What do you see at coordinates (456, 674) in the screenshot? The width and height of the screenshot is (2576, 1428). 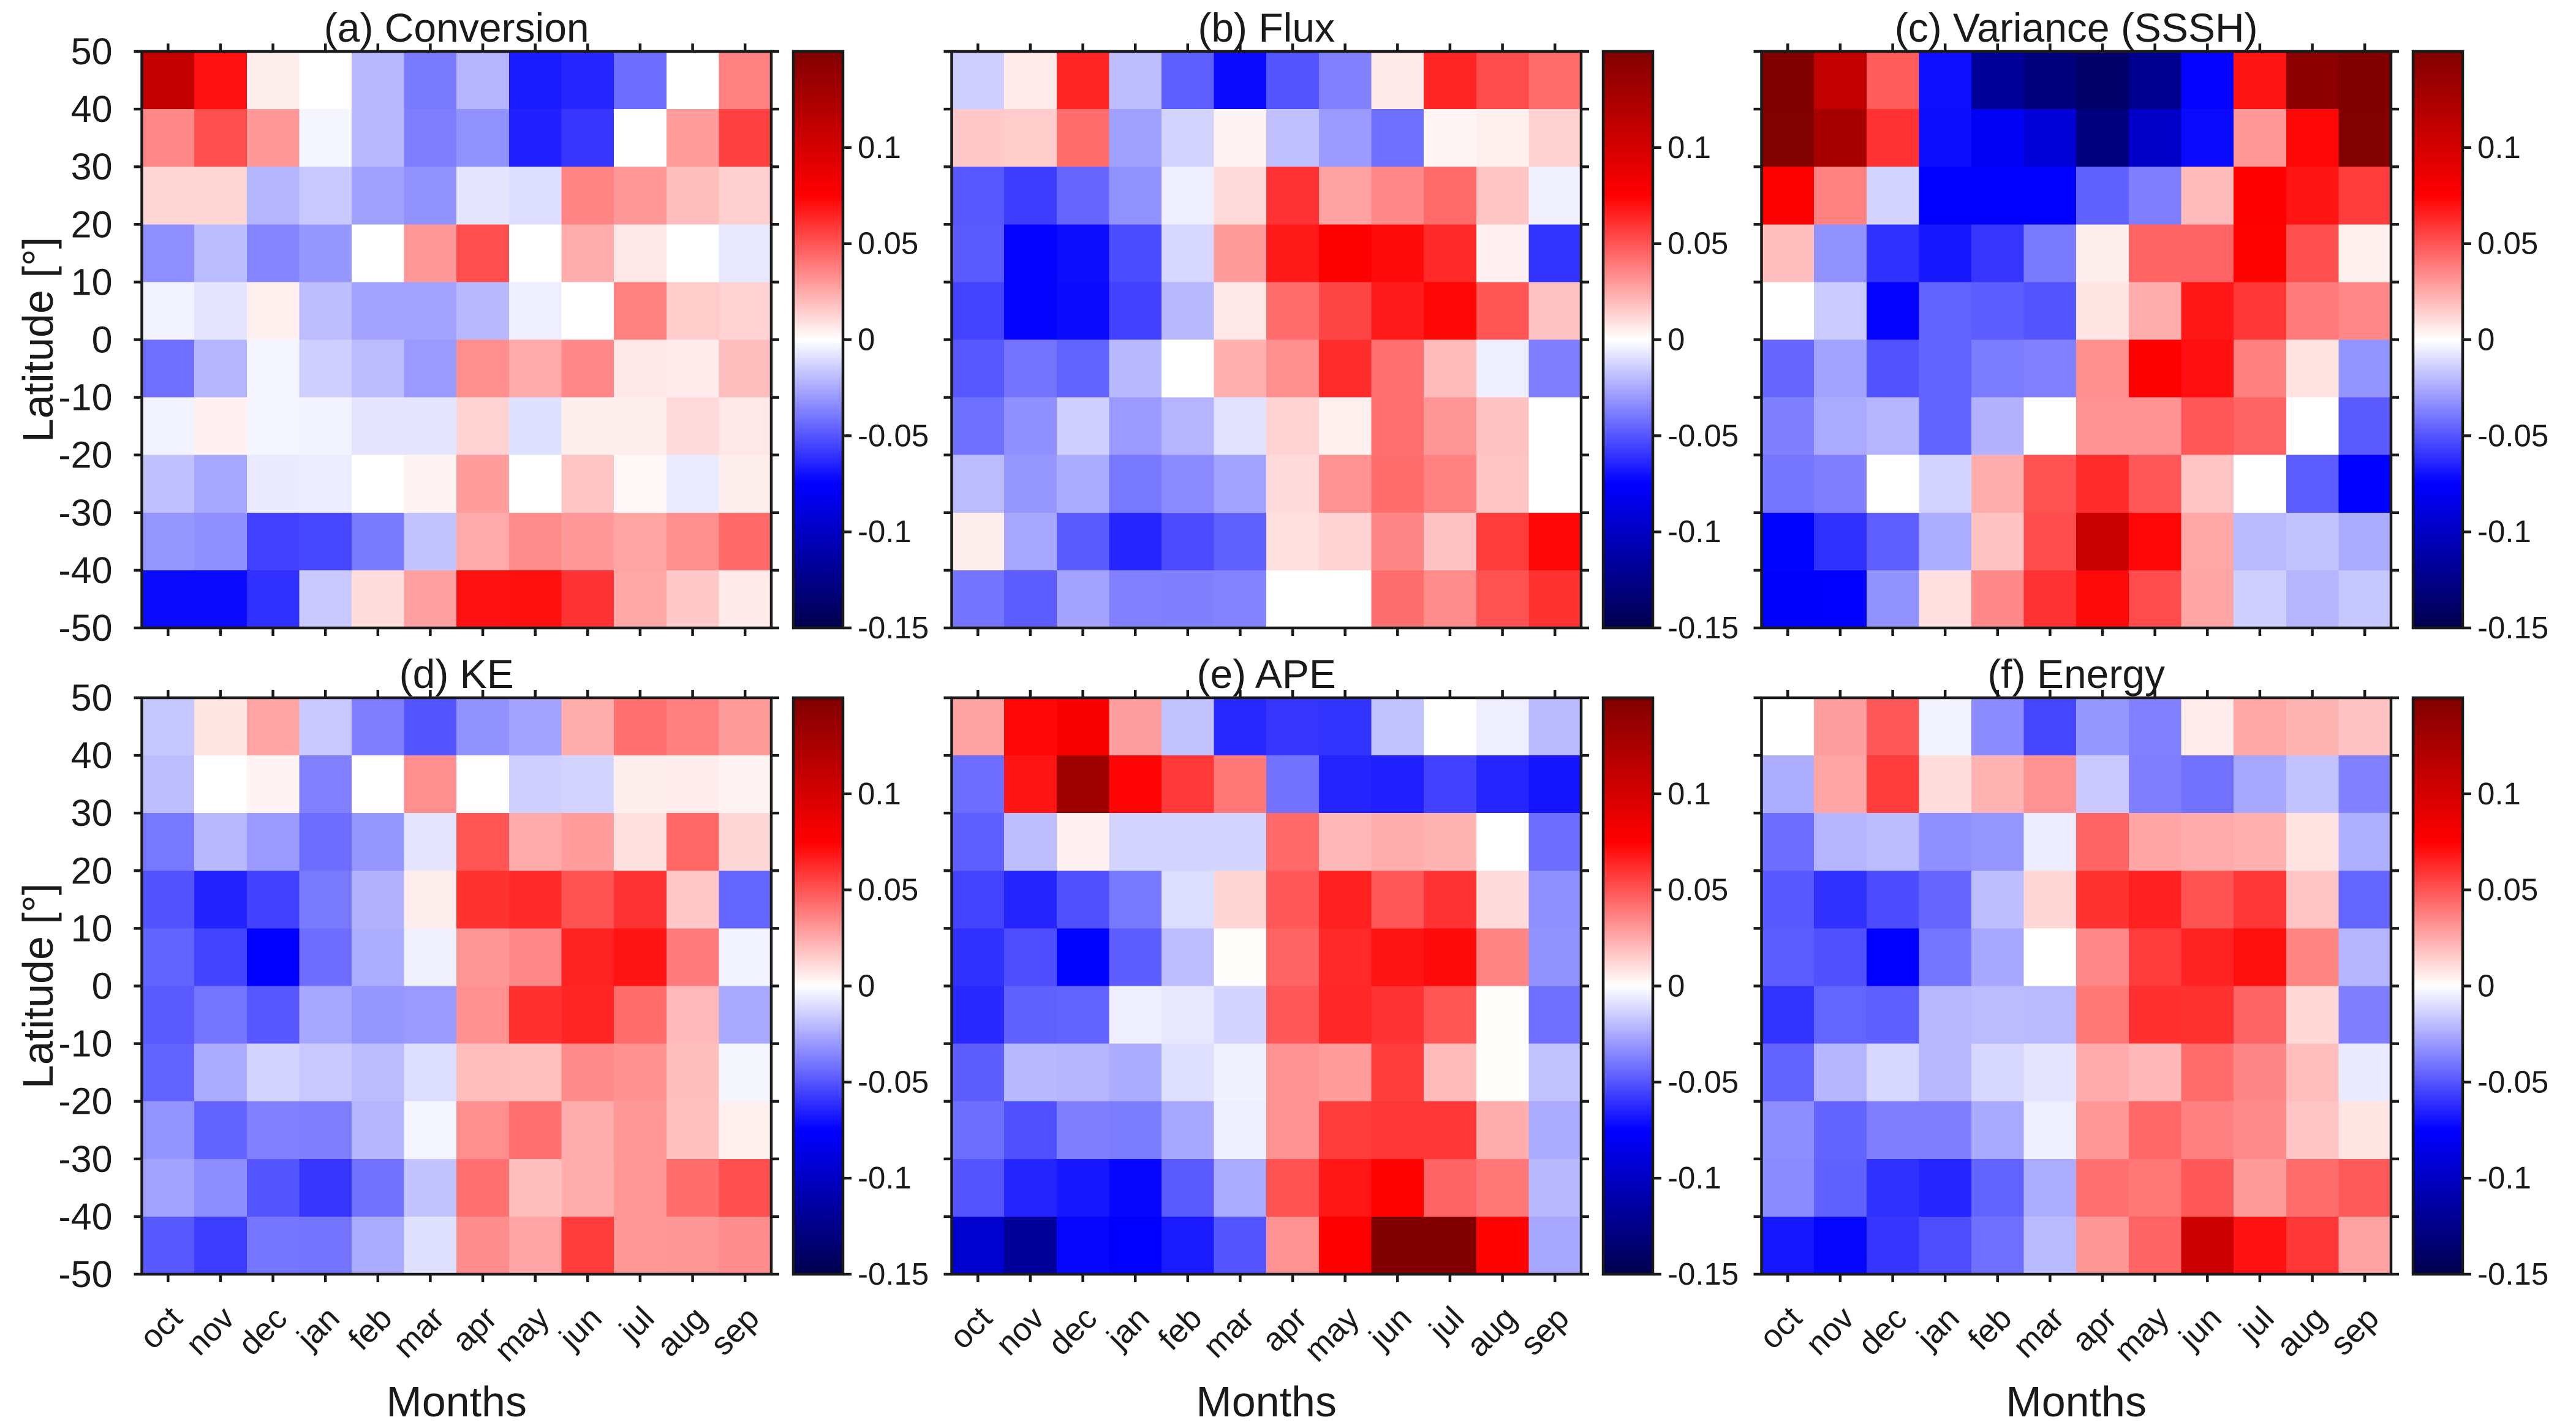 I see `svg-text: (d) KE` at bounding box center [456, 674].